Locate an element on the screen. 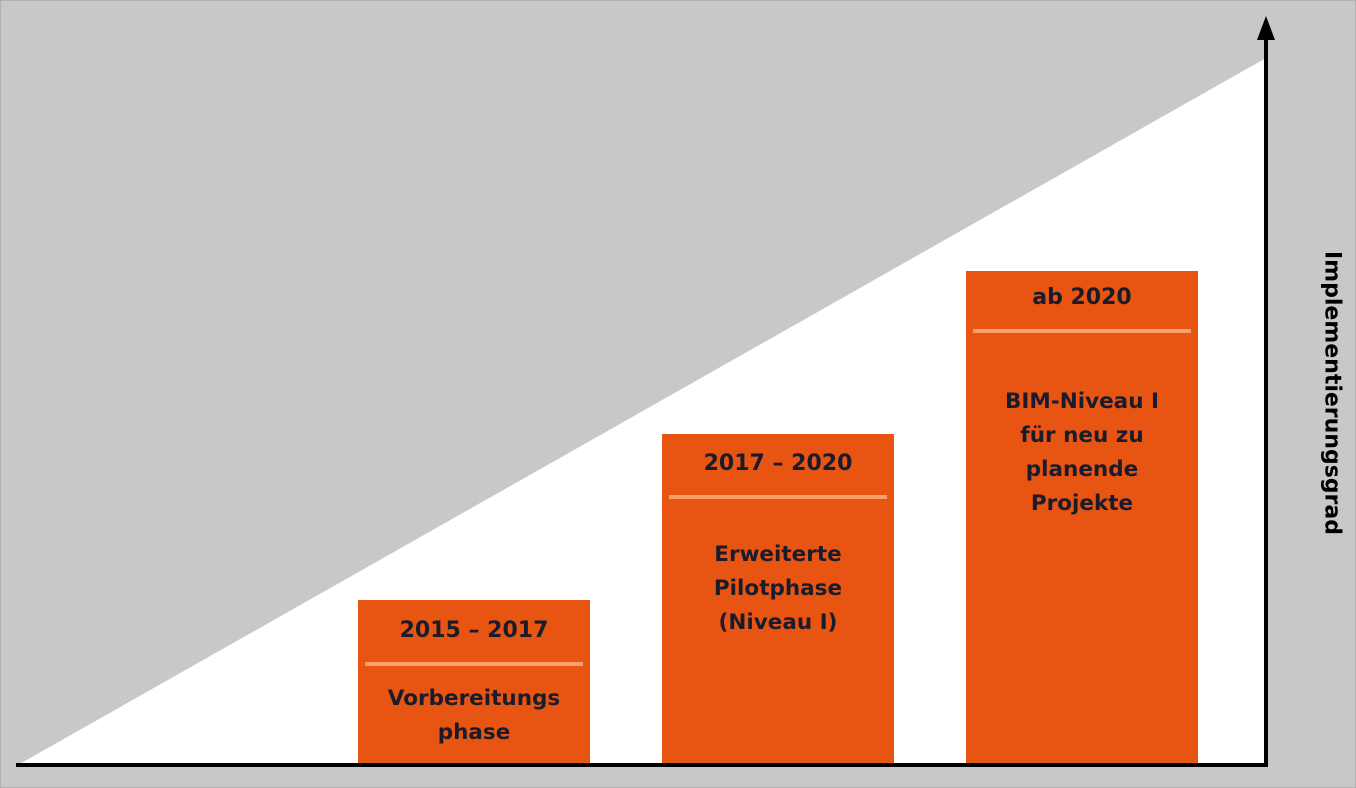 This screenshot has width=1356, height=788. phase-description: Vorbereitungs phase is located at coordinates (474, 715).